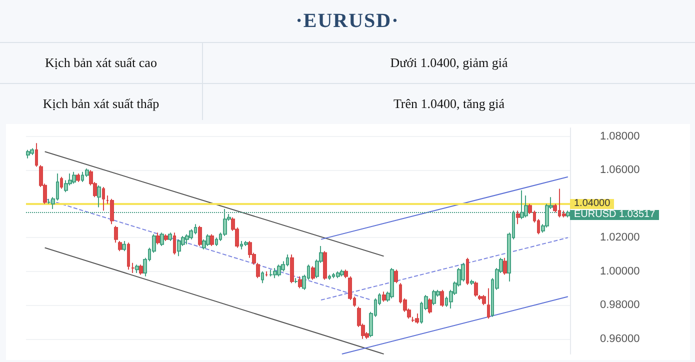 The height and width of the screenshot is (362, 695). Describe the element at coordinates (101, 63) in the screenshot. I see `text: Kịch bản xát suất cao` at that location.